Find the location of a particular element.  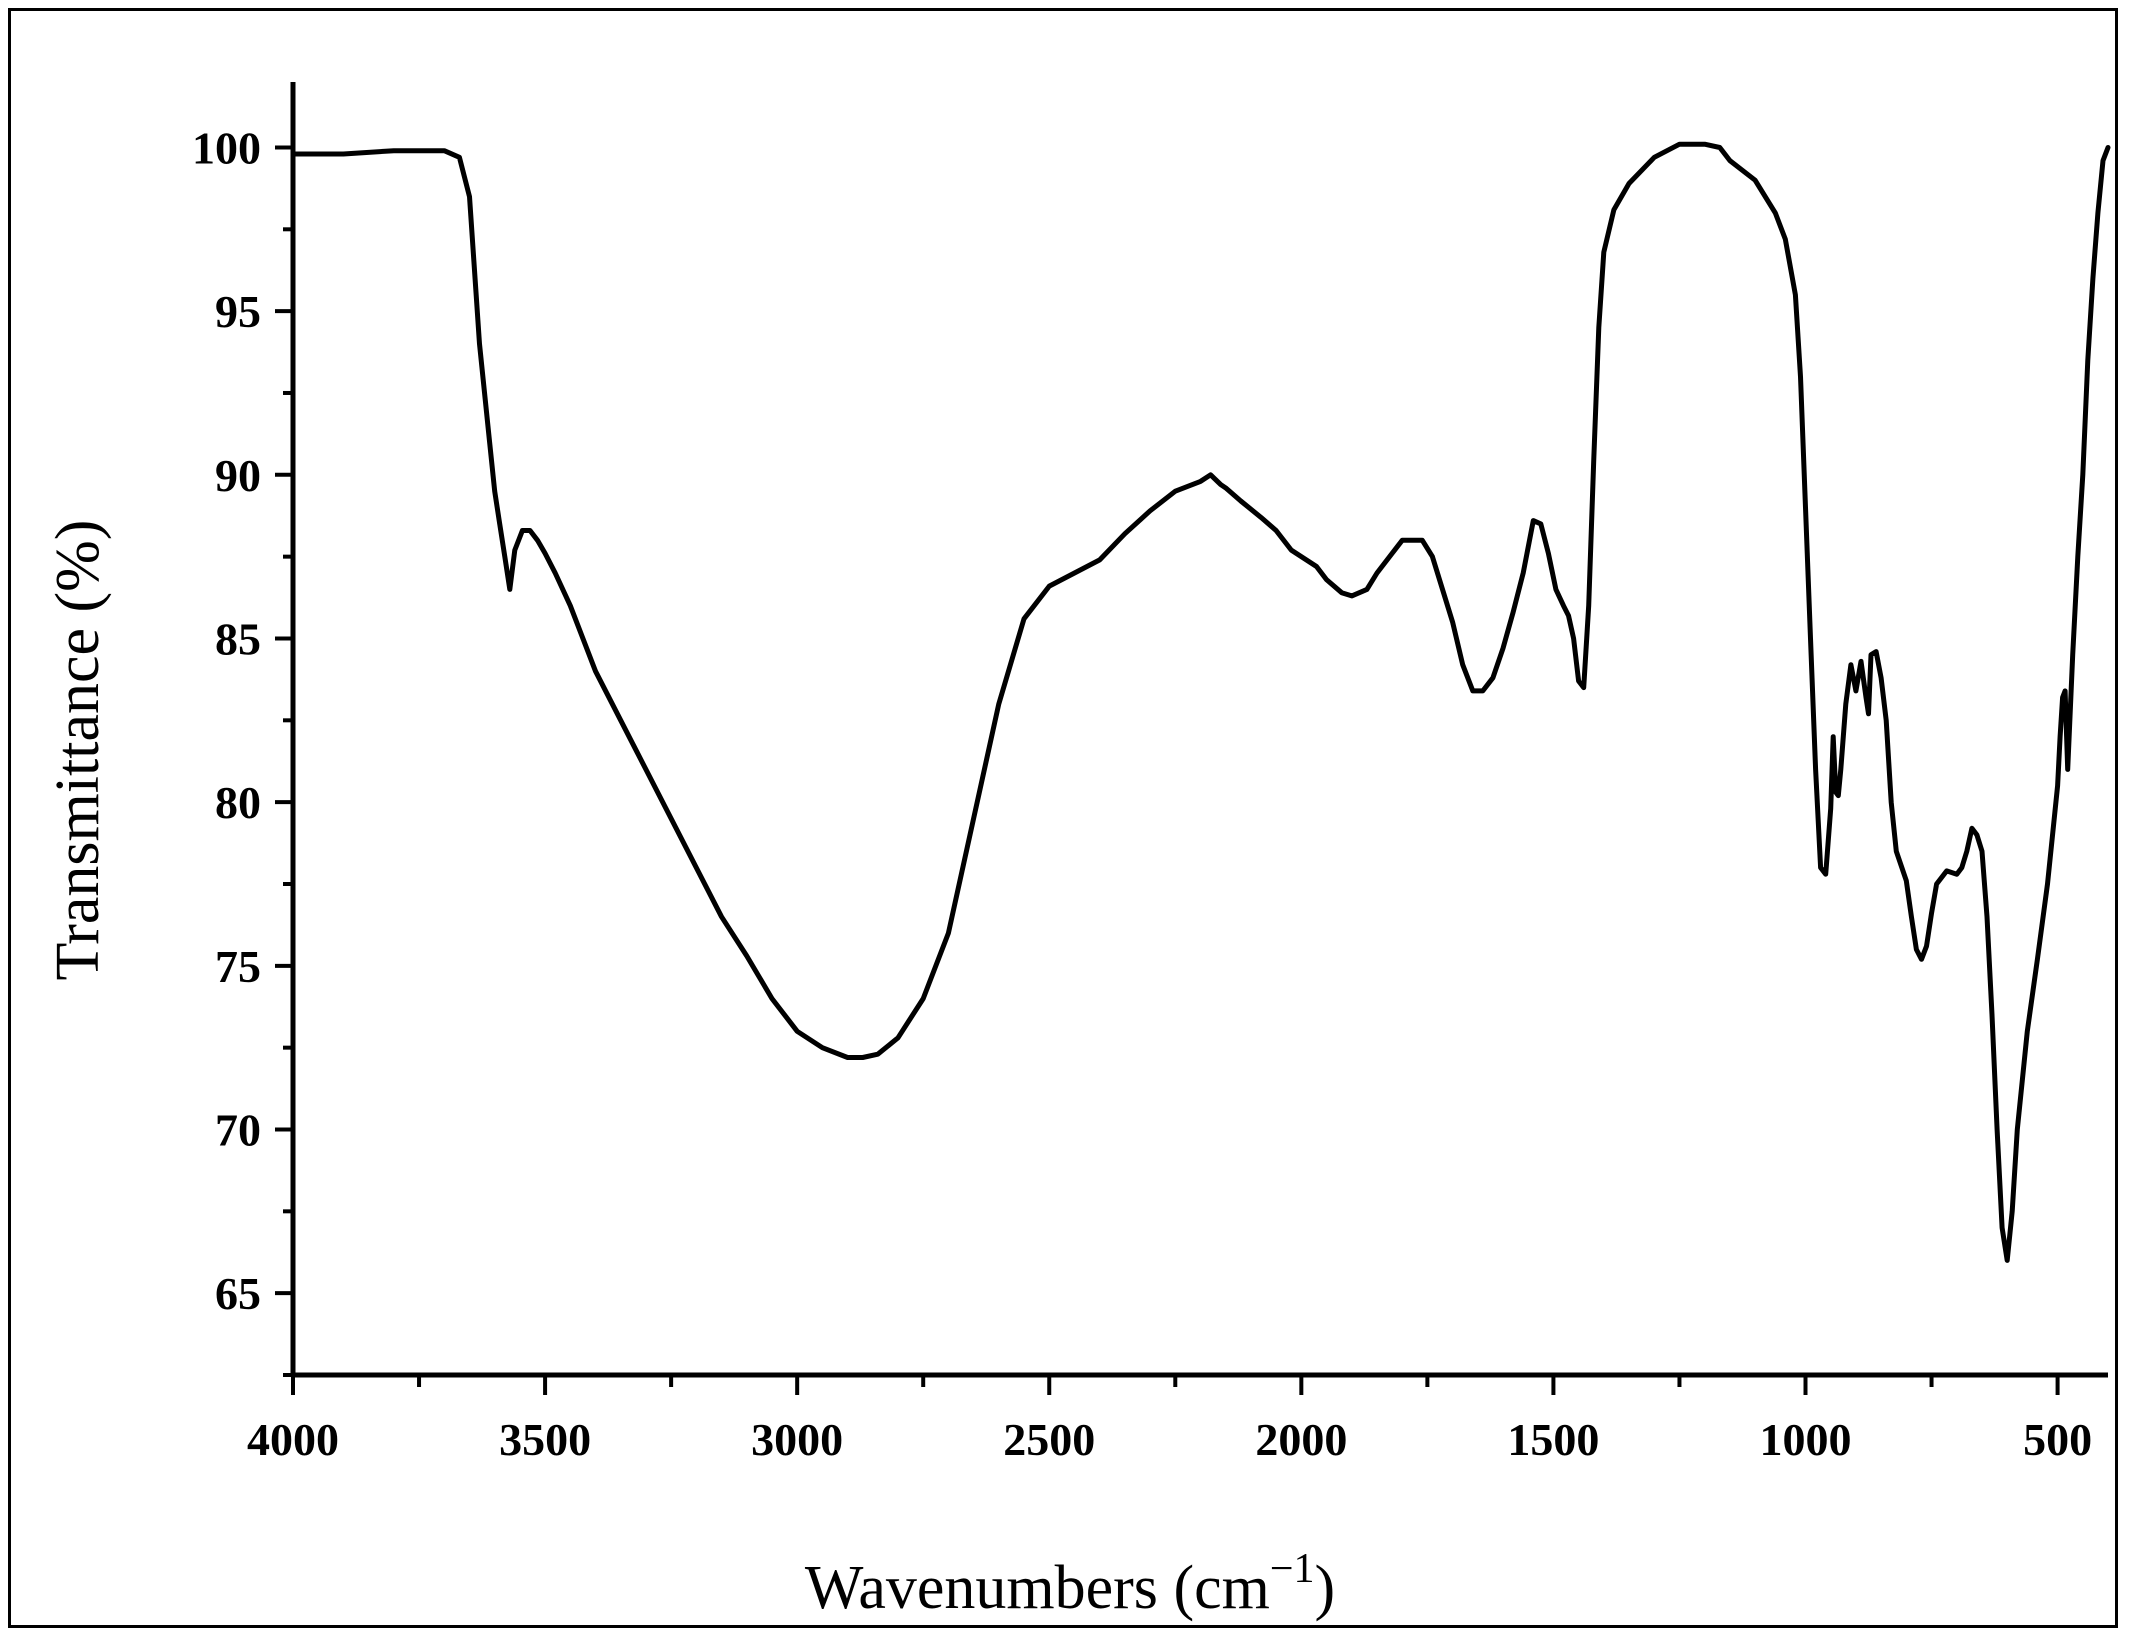

x-tick-label: 3000 is located at coordinates (797, 1439).